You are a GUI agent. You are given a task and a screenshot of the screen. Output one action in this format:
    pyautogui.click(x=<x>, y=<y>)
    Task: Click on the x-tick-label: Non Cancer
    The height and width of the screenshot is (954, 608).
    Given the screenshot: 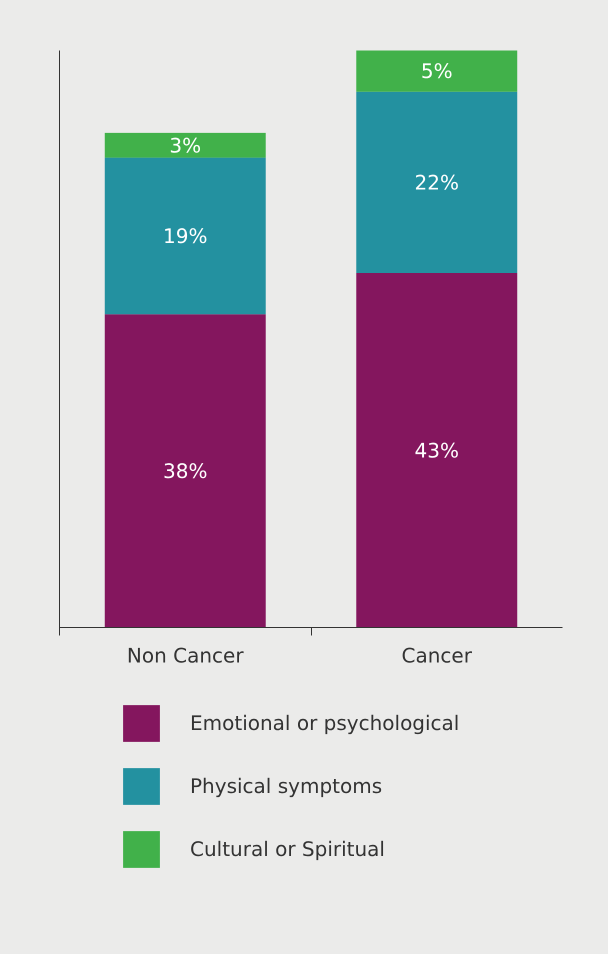 What is the action you would take?
    pyautogui.click(x=185, y=656)
    